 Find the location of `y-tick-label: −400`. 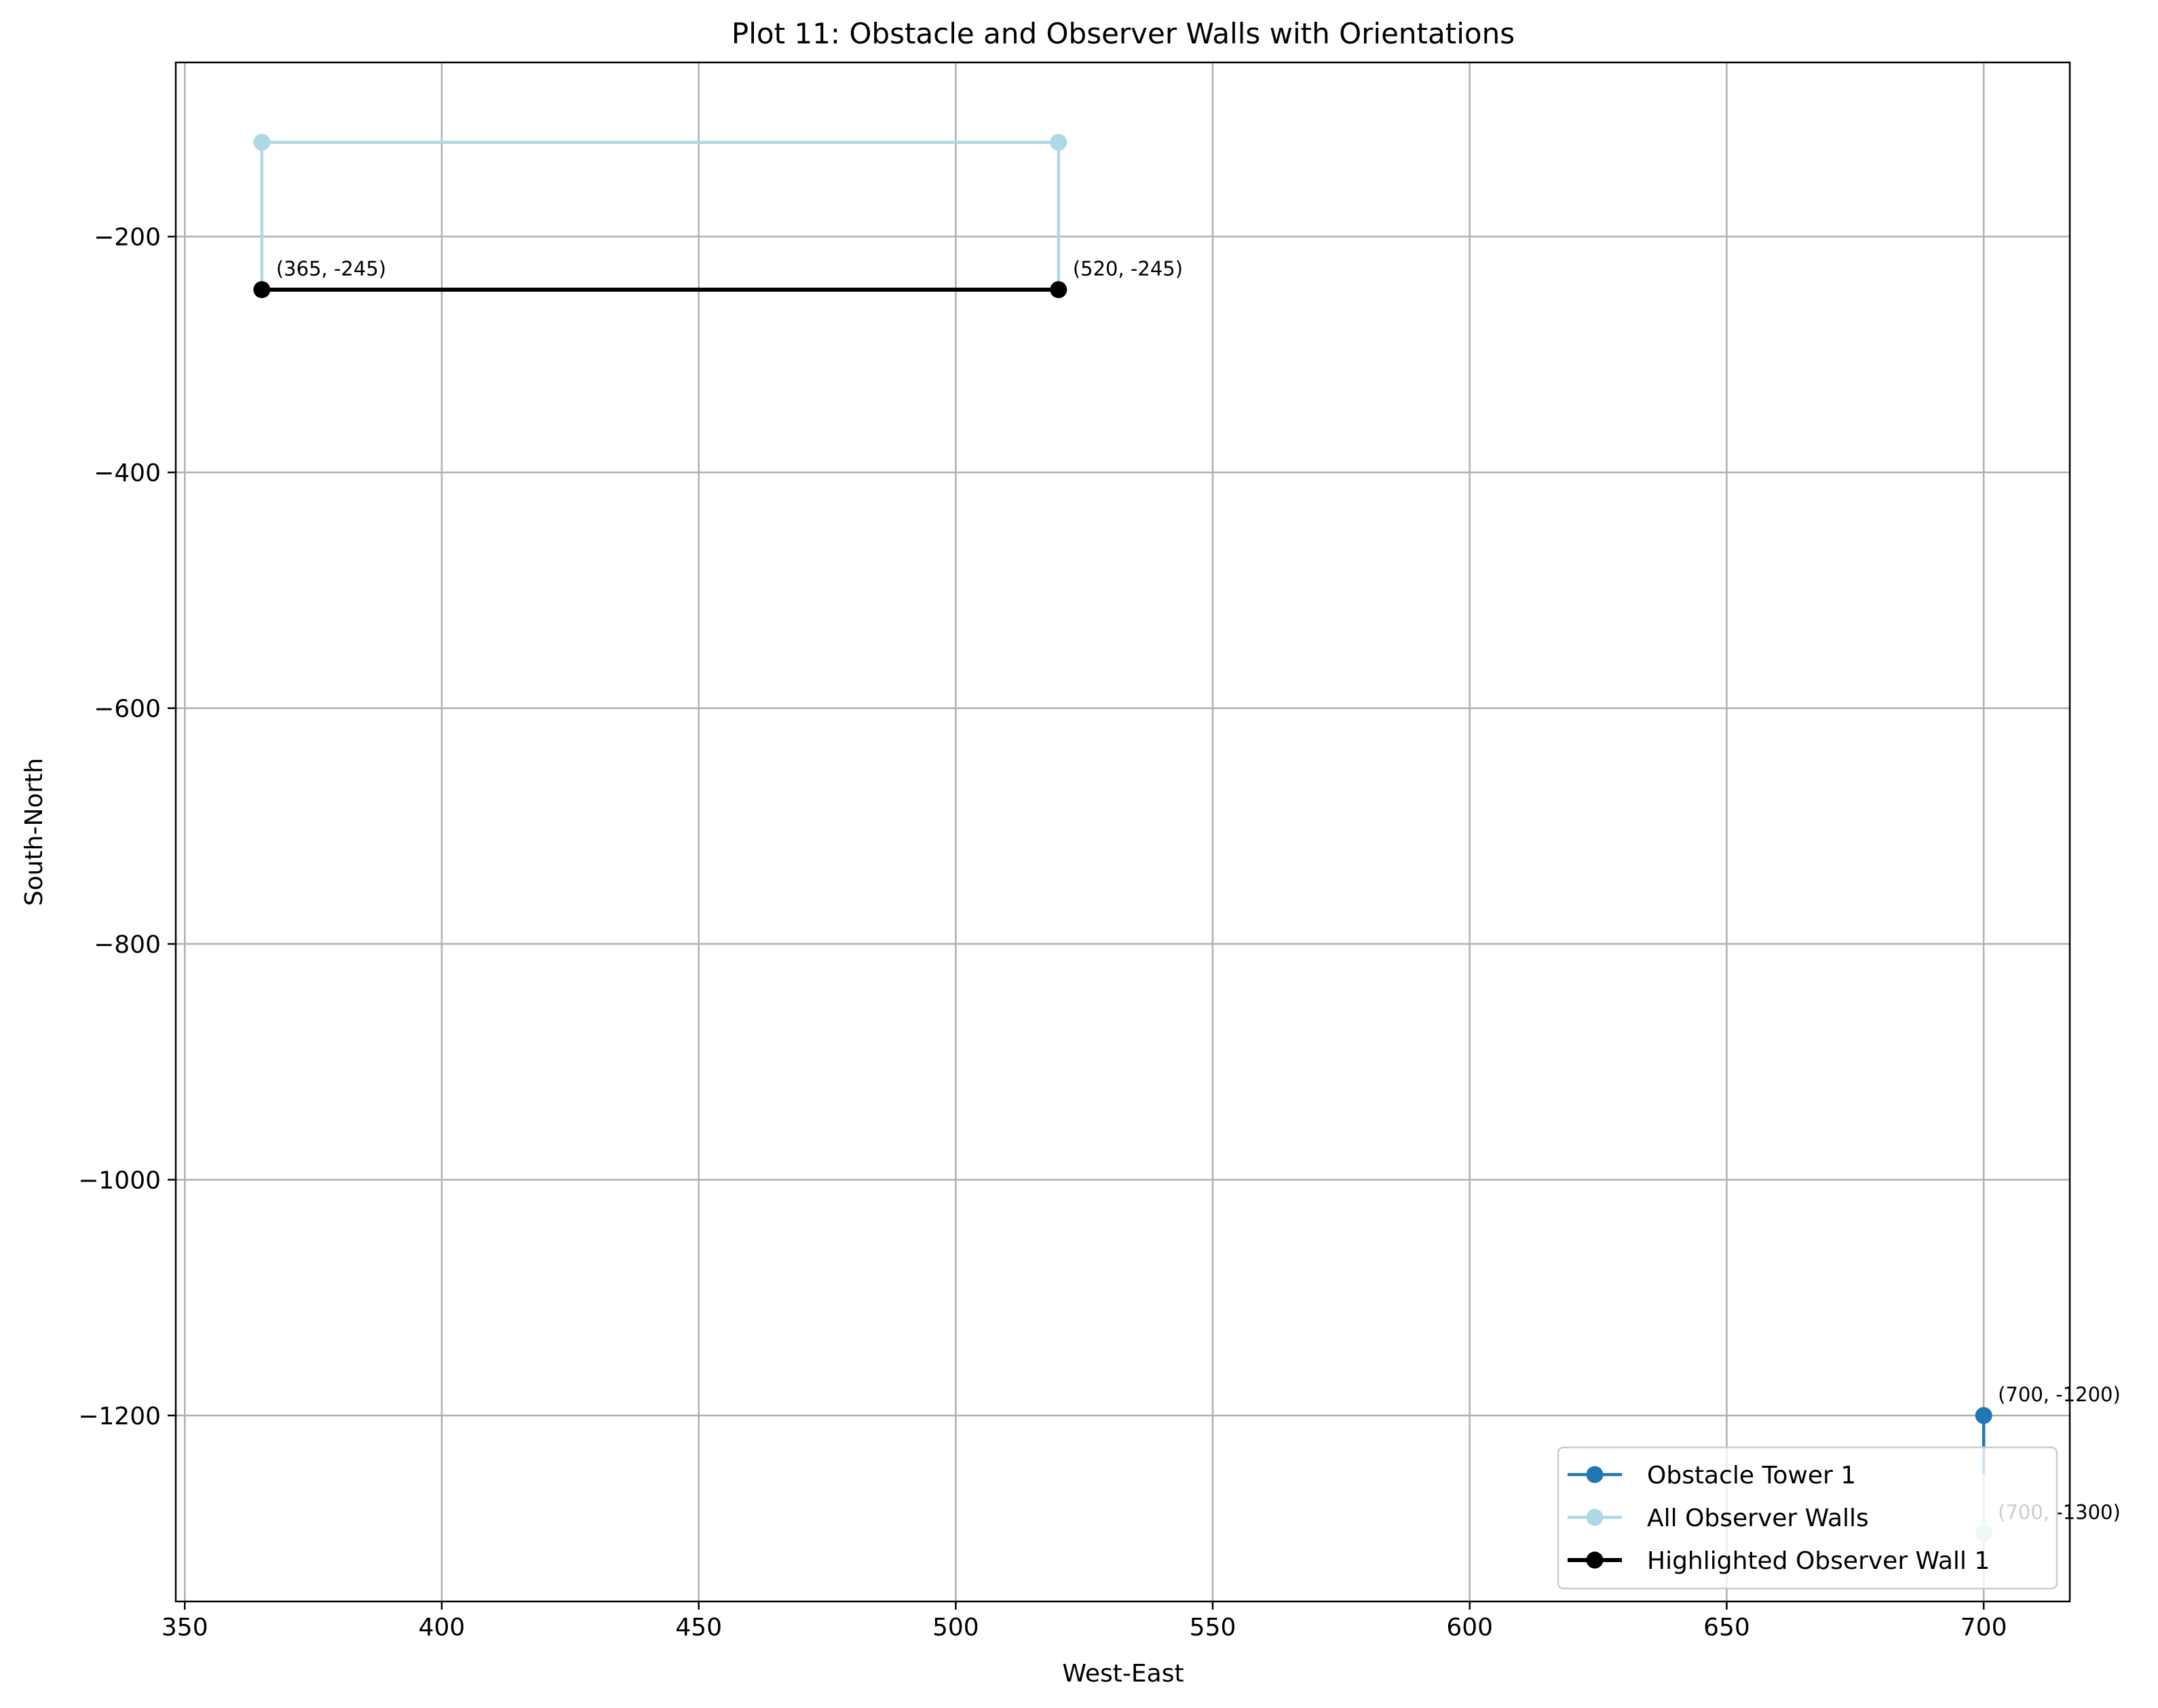

y-tick-label: −400 is located at coordinates (127, 473).